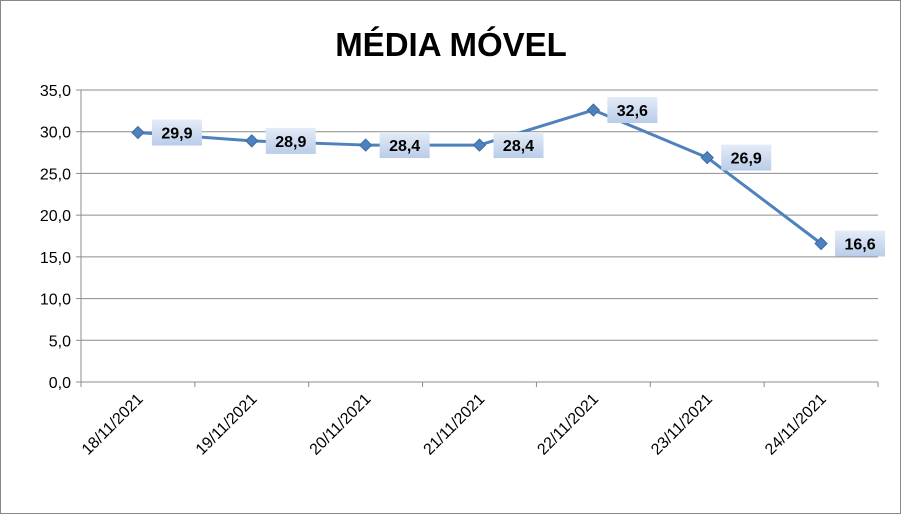 Image resolution: width=901 pixels, height=514 pixels. Describe the element at coordinates (227, 425) in the screenshot. I see `x-tick-label: 19/11/2021` at that location.